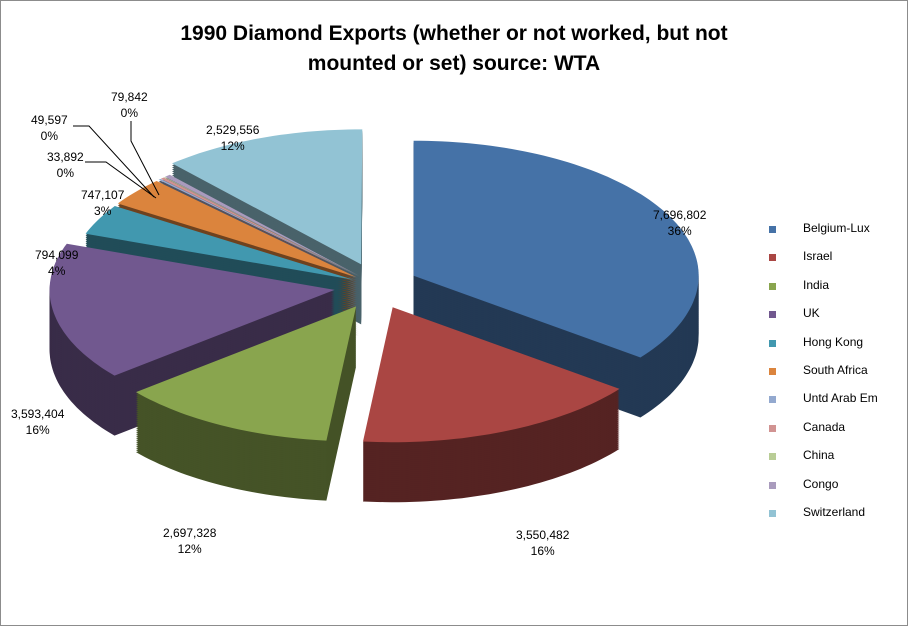  What do you see at coordinates (491, 375) in the screenshot?
I see `slice-israel` at bounding box center [491, 375].